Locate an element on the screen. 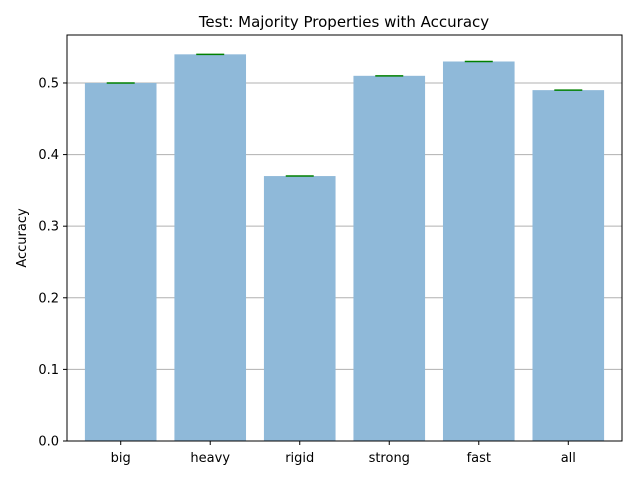 This screenshot has width=640, height=480. y-tick-label: 0.4 is located at coordinates (48, 155).